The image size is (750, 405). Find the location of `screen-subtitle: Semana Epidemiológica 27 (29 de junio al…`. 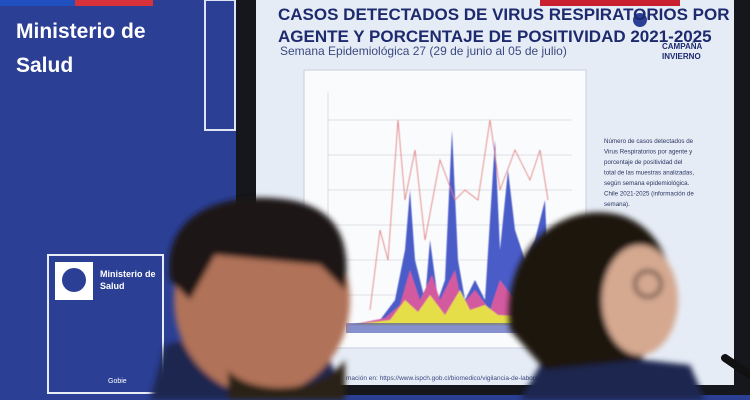

screen-subtitle: Semana Epidemiológica 27 (29 de junio al… is located at coordinates (423, 51).